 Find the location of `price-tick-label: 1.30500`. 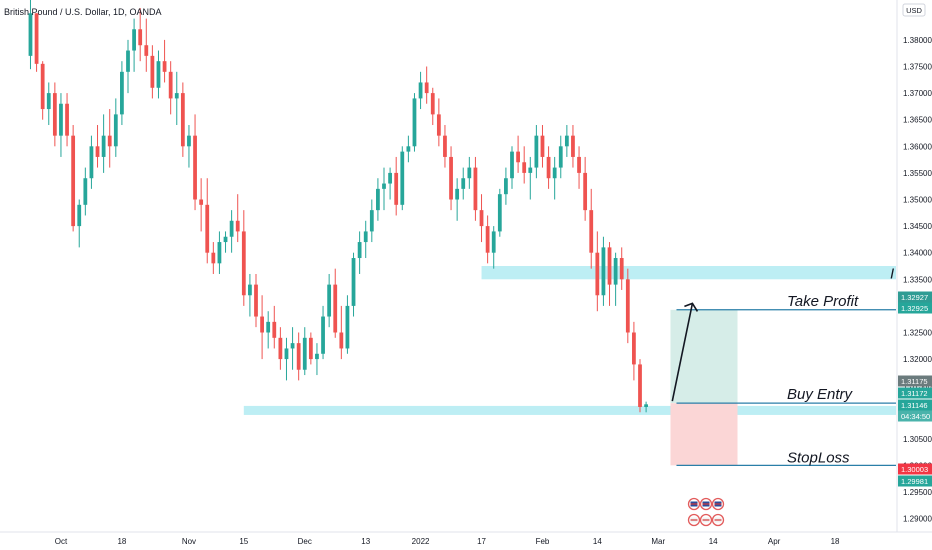

price-tick-label: 1.30500 is located at coordinates (917, 439).